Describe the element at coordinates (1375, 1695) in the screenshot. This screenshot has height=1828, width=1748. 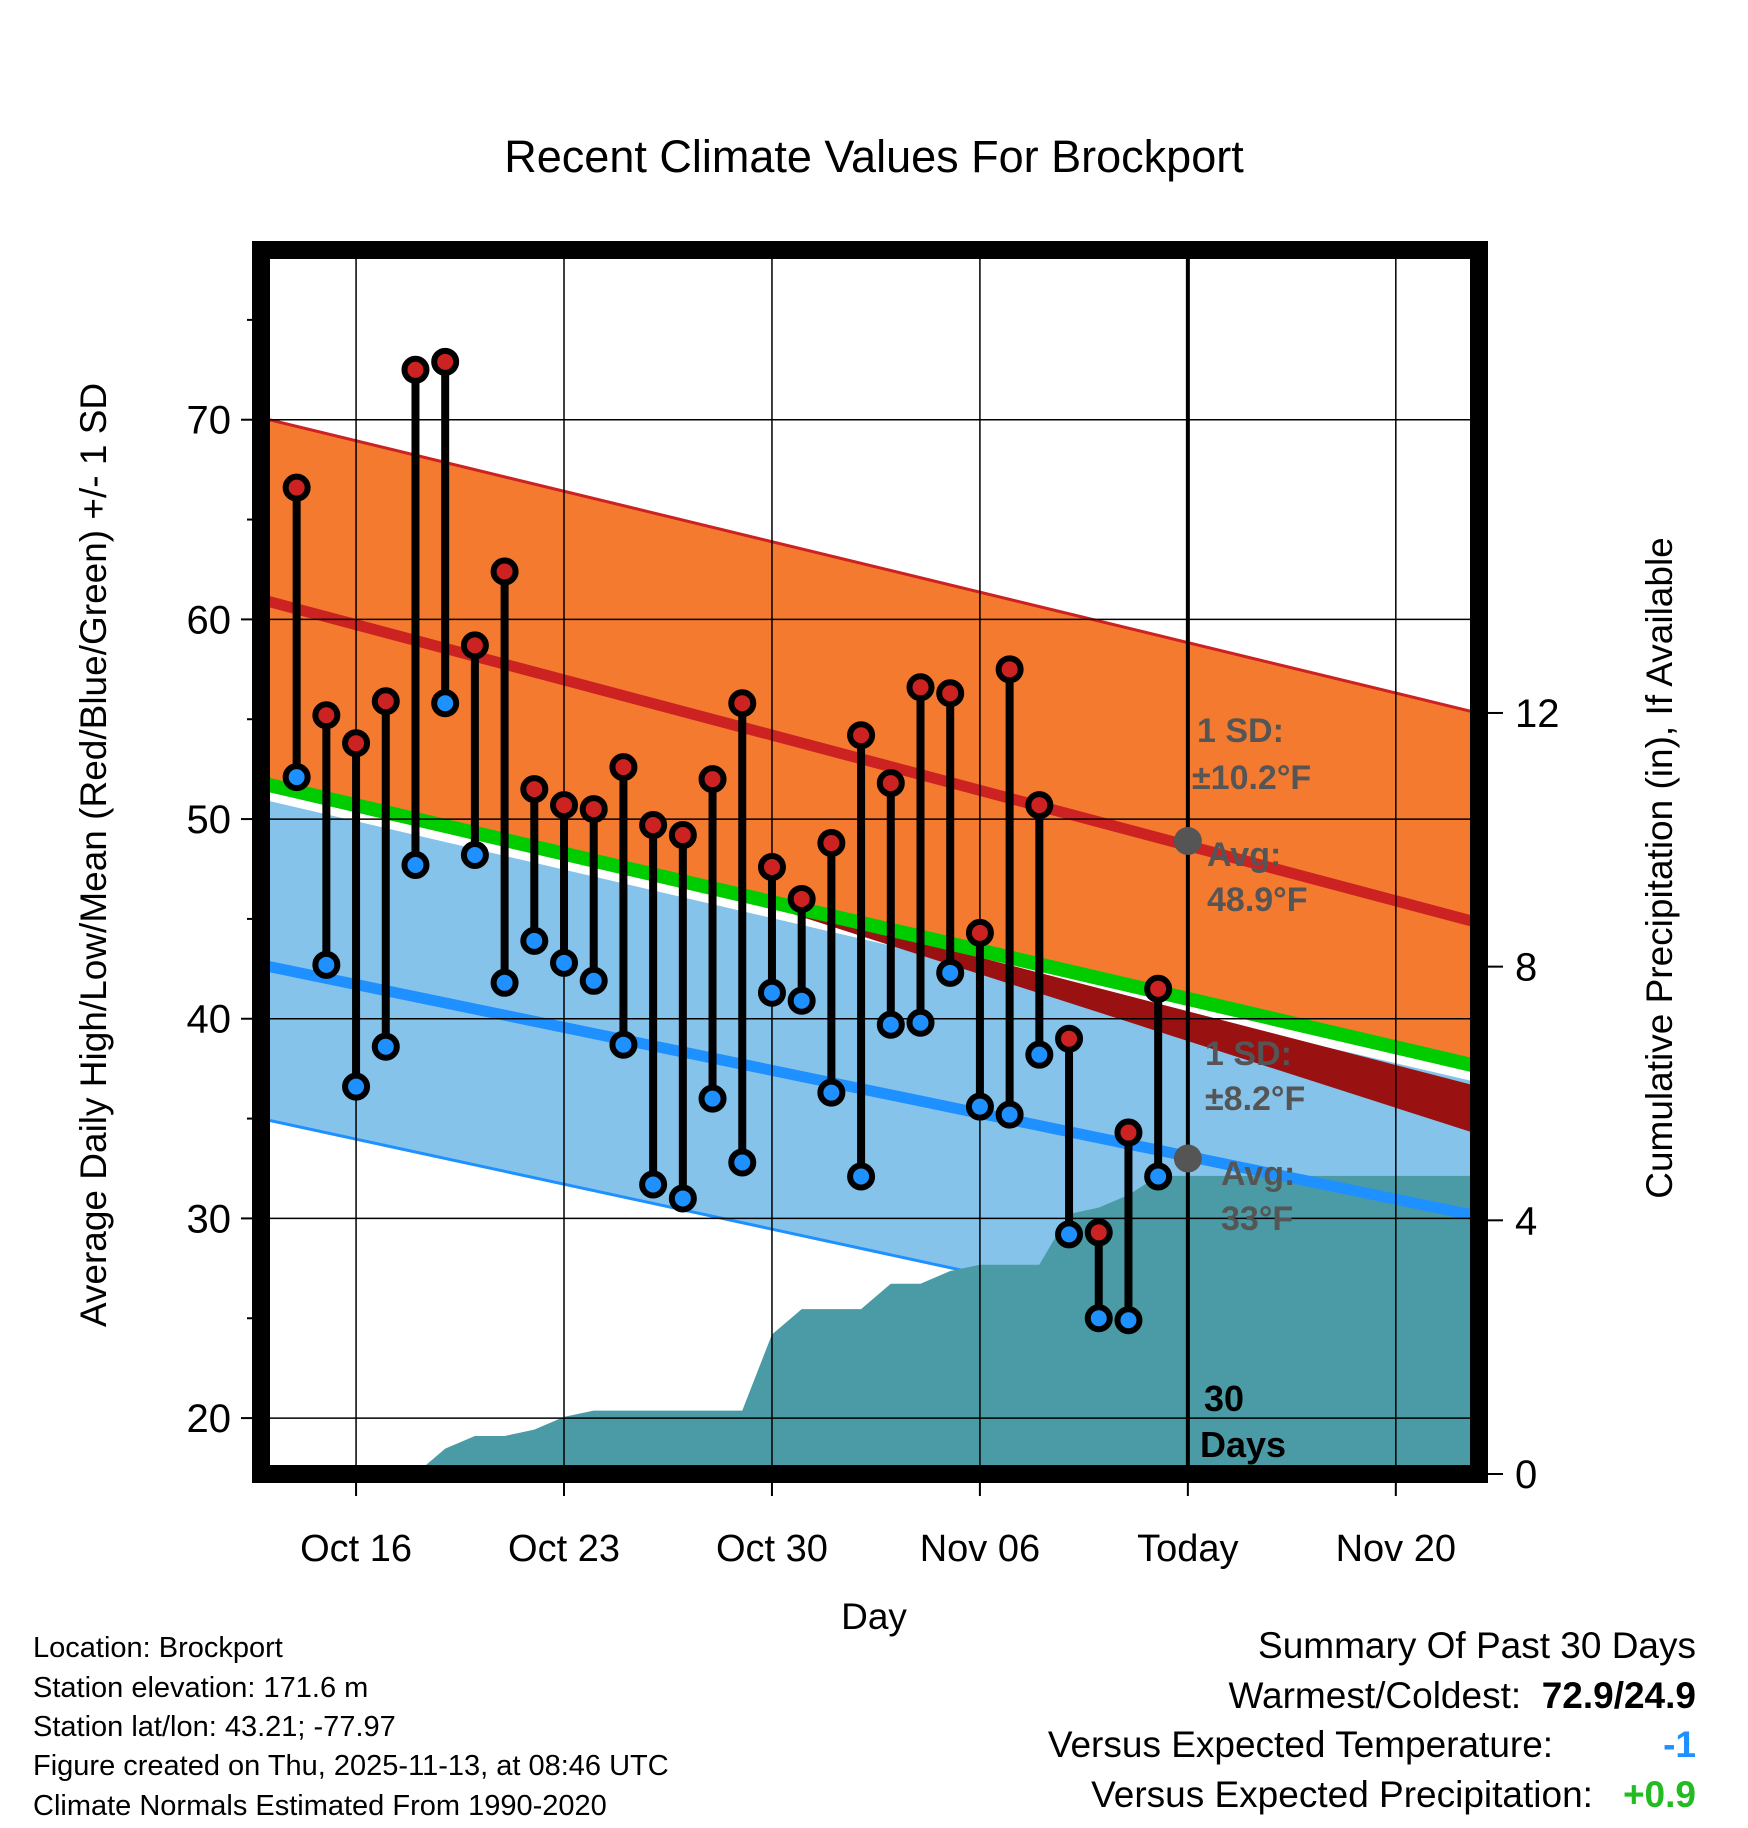
I see `summary-warmest-label: Warmest/Coldest:` at that location.